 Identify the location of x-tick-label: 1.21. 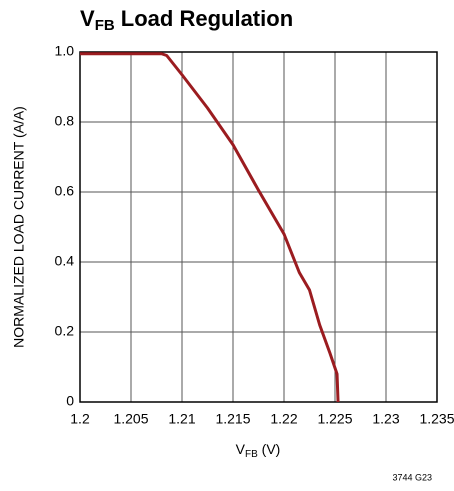
(181, 419).